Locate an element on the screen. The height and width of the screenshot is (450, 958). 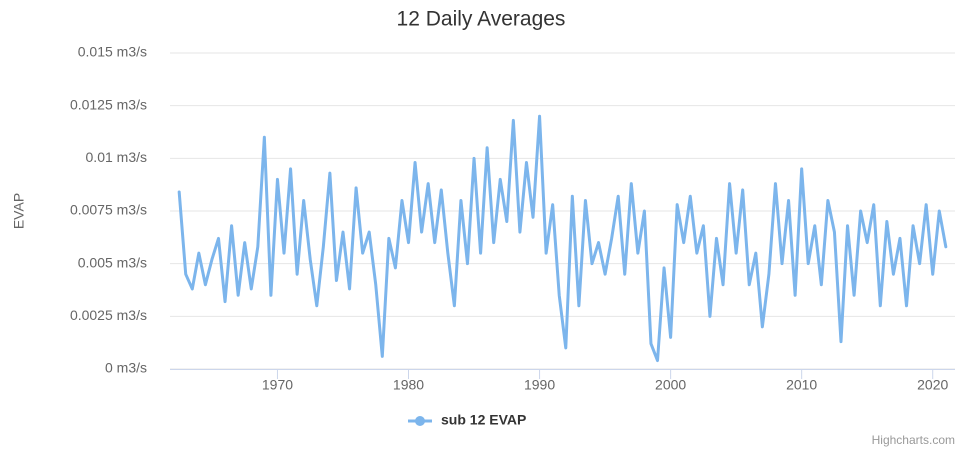
x-tick-label: 1990 is located at coordinates (539, 385).